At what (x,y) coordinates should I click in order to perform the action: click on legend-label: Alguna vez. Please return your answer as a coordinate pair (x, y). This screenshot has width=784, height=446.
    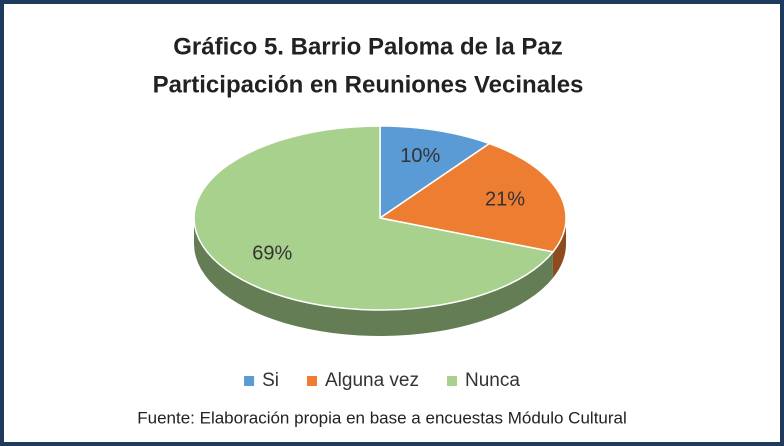
    Looking at the image, I should click on (372, 380).